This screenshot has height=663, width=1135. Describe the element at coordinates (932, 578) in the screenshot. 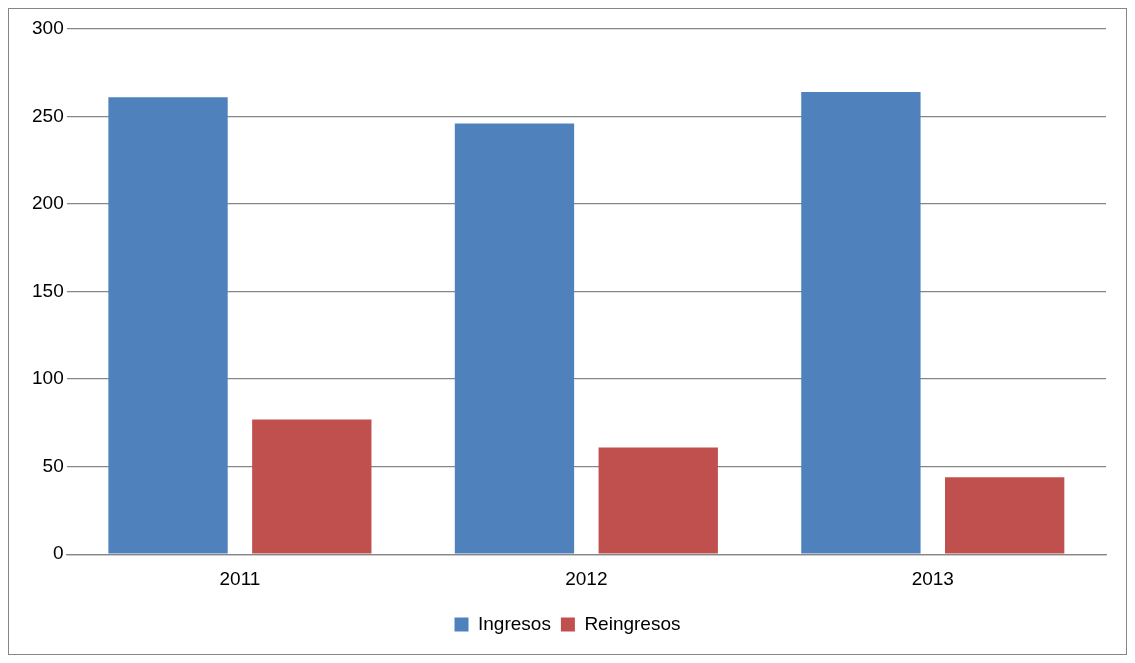

I see `x-tick-label: 2013` at that location.